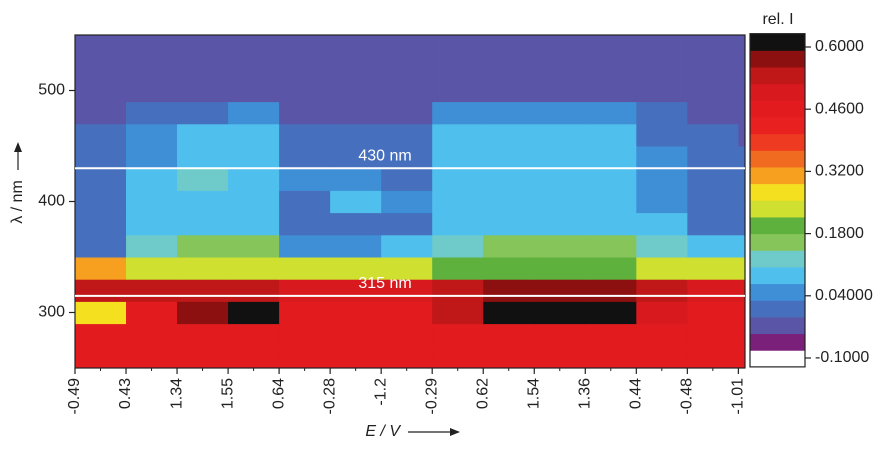 This screenshot has height=450, width=892. What do you see at coordinates (278, 393) in the screenshot?
I see `x-tick-label: 0.64` at bounding box center [278, 393].